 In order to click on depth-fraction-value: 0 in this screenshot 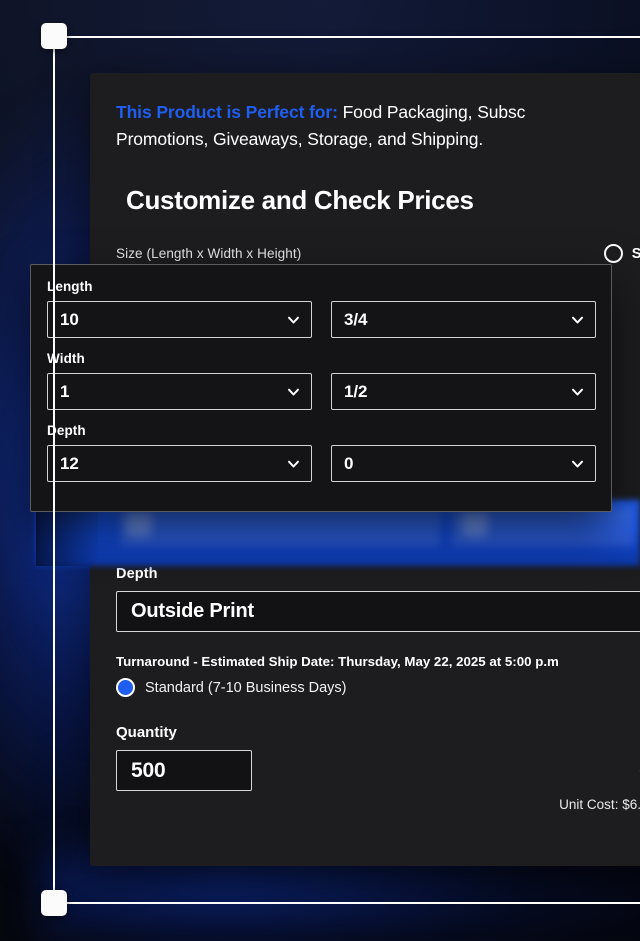, I will do `click(349, 463)`.